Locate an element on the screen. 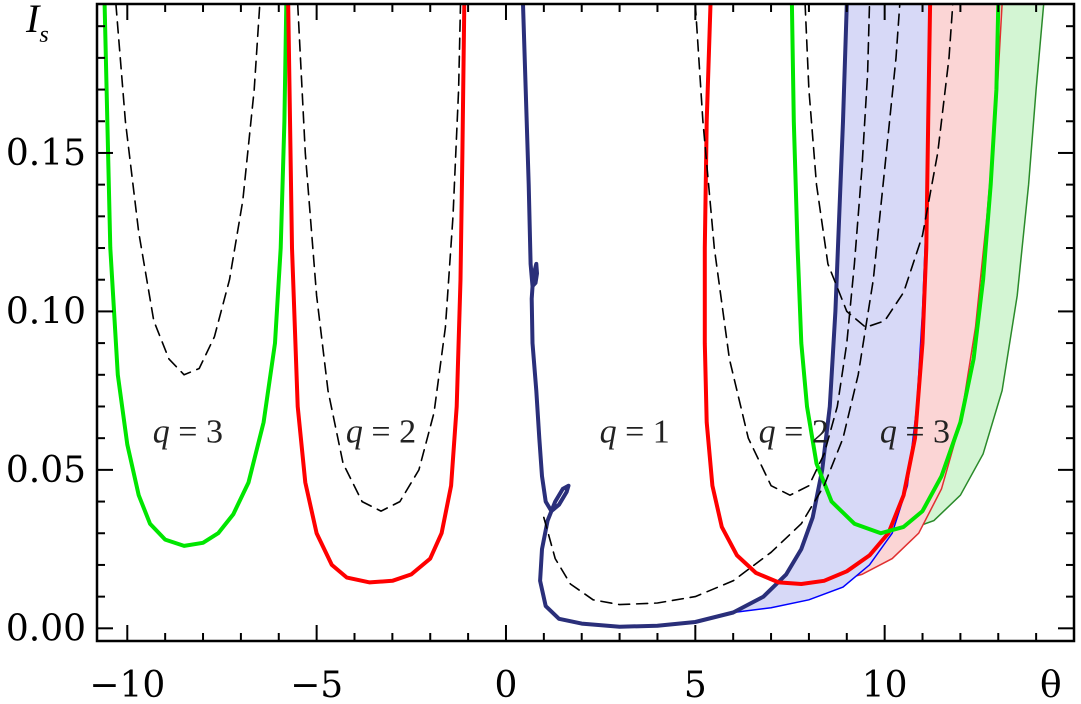 The height and width of the screenshot is (704, 1081). band-q3 is located at coordinates (962, 269).